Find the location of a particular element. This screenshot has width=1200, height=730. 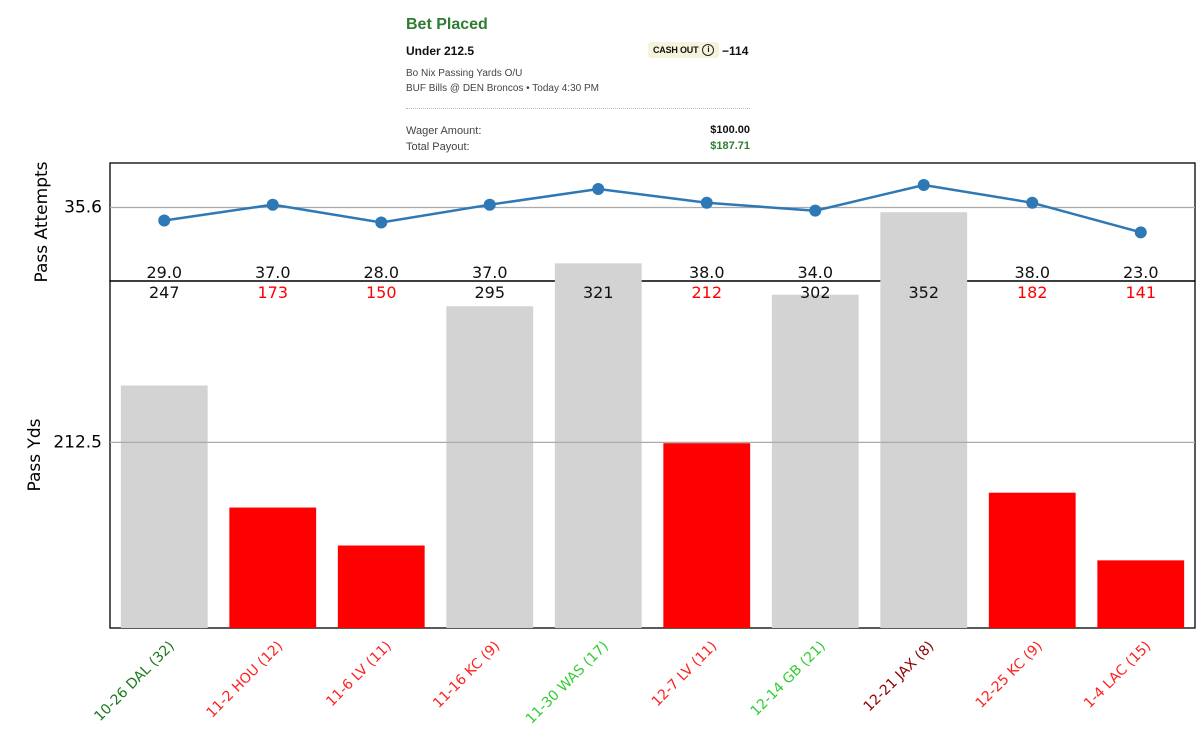

pass-yards-value-label: 302 is located at coordinates (815, 292).